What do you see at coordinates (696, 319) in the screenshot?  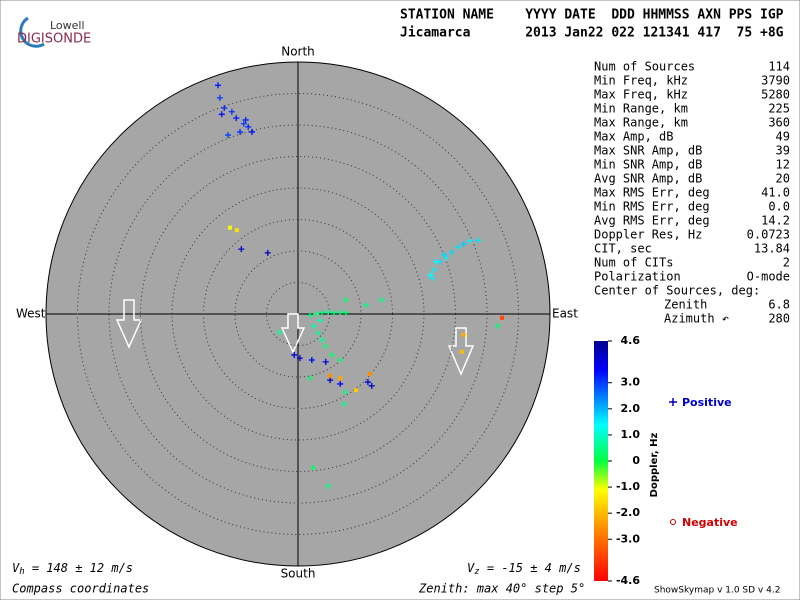 I see `param-label: Azimuth ↶` at bounding box center [696, 319].